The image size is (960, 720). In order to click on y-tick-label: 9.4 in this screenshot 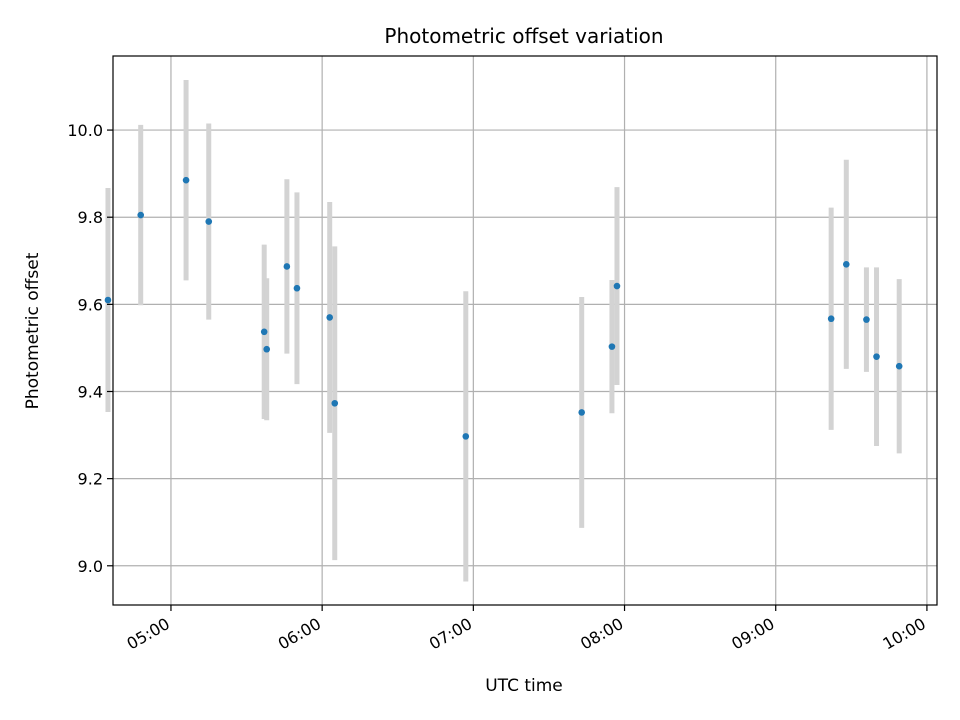, I will do `click(90, 392)`.